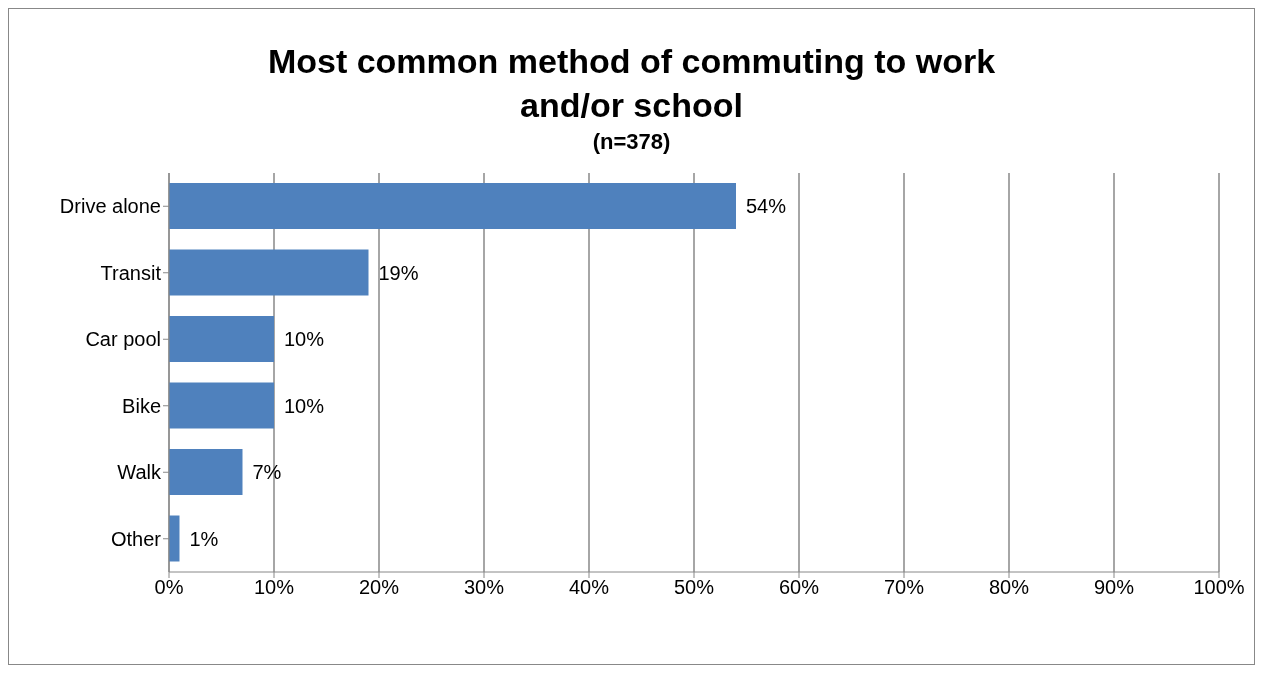 The width and height of the screenshot is (1266, 675). Describe the element at coordinates (379, 587) in the screenshot. I see `x-tick-label: 20%` at that location.